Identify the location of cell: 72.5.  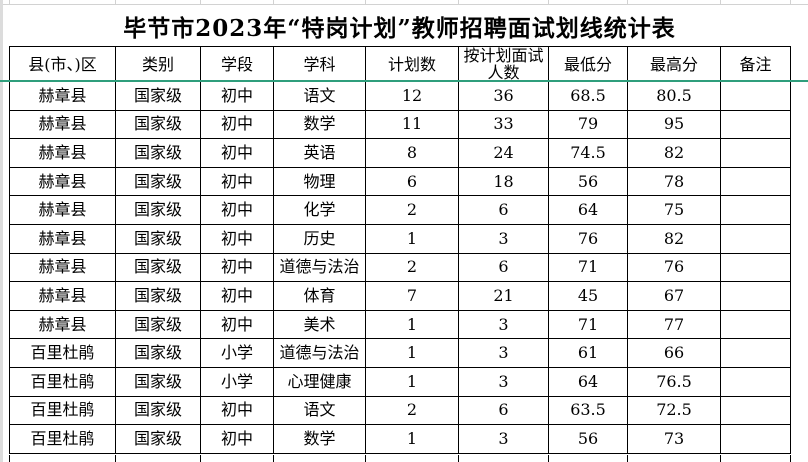
(674, 410).